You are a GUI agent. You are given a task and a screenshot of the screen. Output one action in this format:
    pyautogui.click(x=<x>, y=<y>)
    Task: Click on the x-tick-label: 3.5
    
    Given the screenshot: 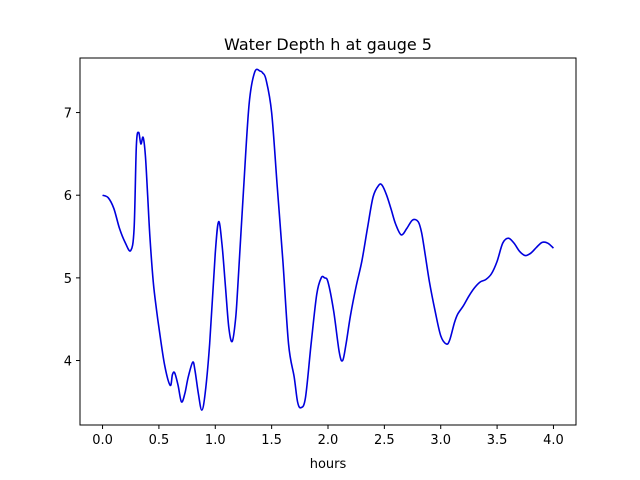 What is the action you would take?
    pyautogui.click(x=497, y=440)
    